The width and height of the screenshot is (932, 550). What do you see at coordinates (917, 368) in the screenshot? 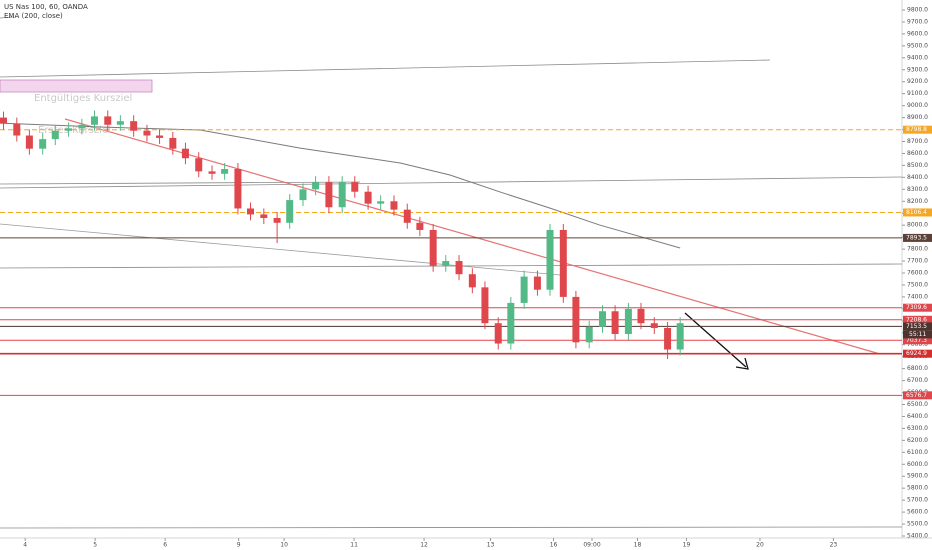
I see `y-tick-label: 6800.0` at bounding box center [917, 368].